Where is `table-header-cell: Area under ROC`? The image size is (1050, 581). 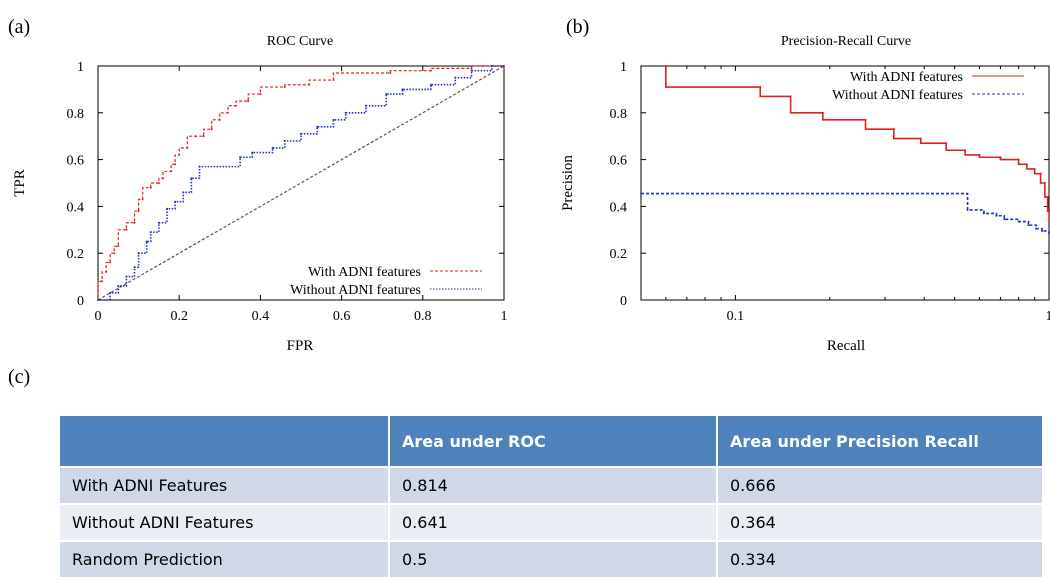
table-header-cell: Area under ROC is located at coordinates (554, 442).